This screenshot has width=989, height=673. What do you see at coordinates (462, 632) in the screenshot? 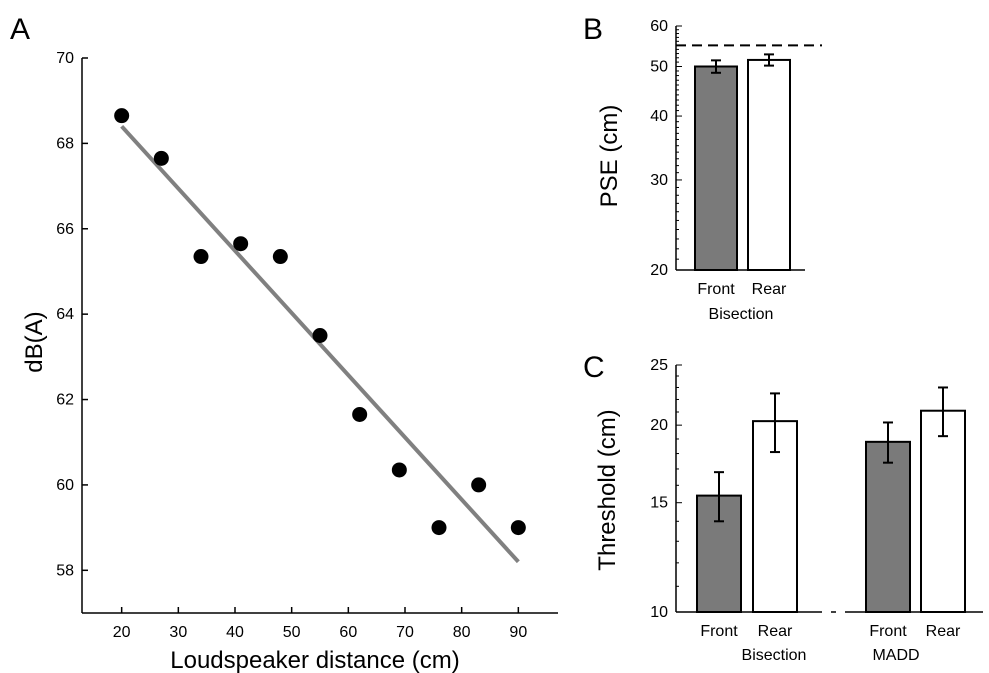
I see `x-tick-label: 80` at bounding box center [462, 632].